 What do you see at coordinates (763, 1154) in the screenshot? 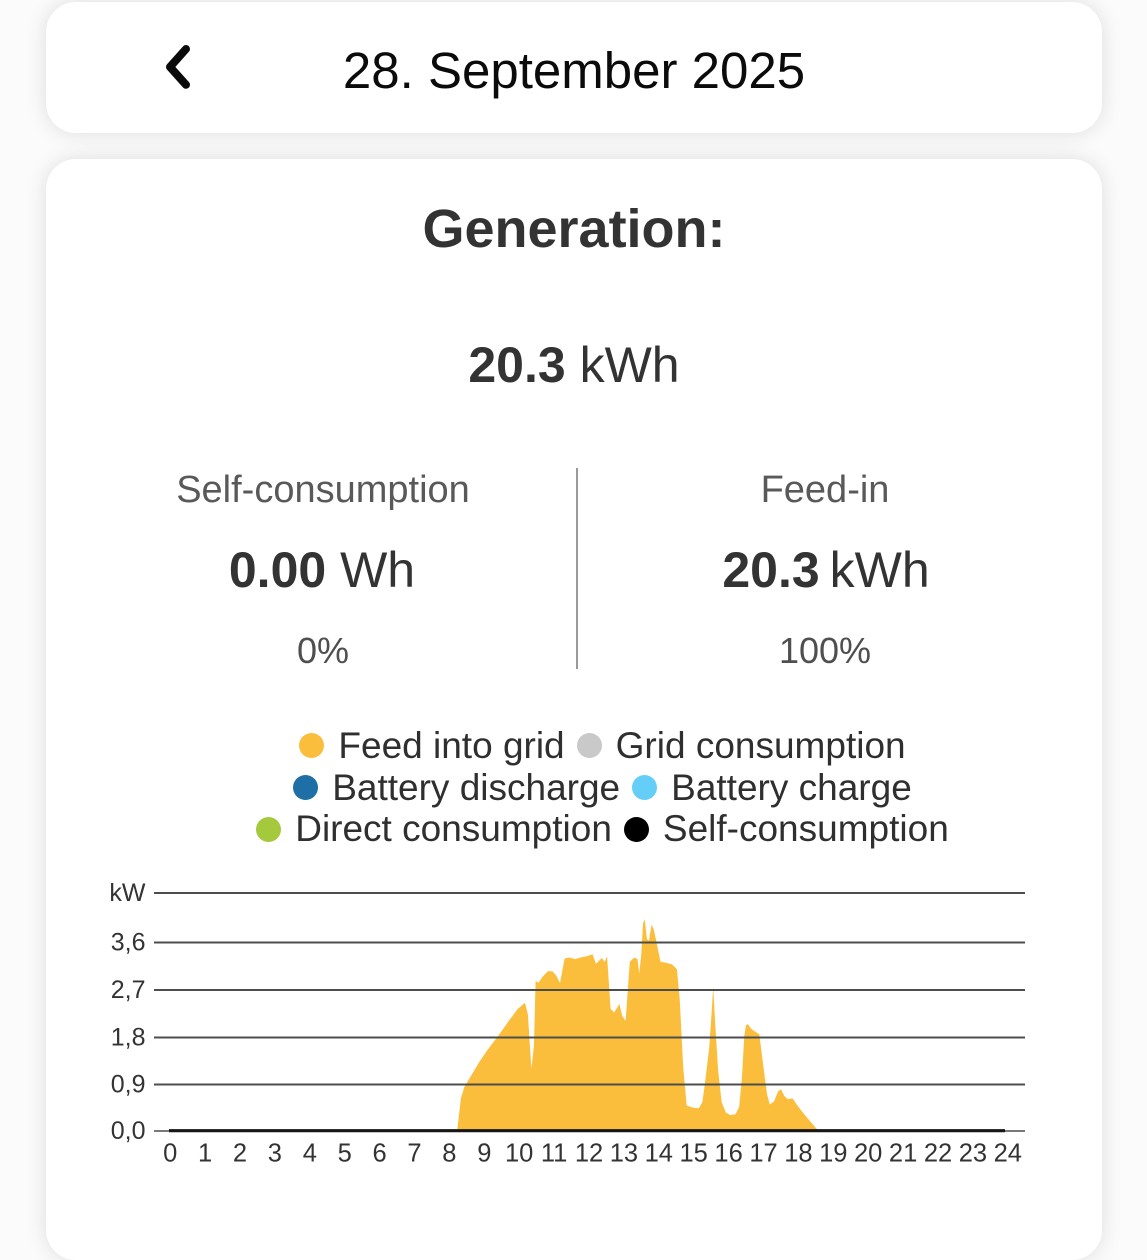
I see `svg-text: 17` at bounding box center [763, 1154].